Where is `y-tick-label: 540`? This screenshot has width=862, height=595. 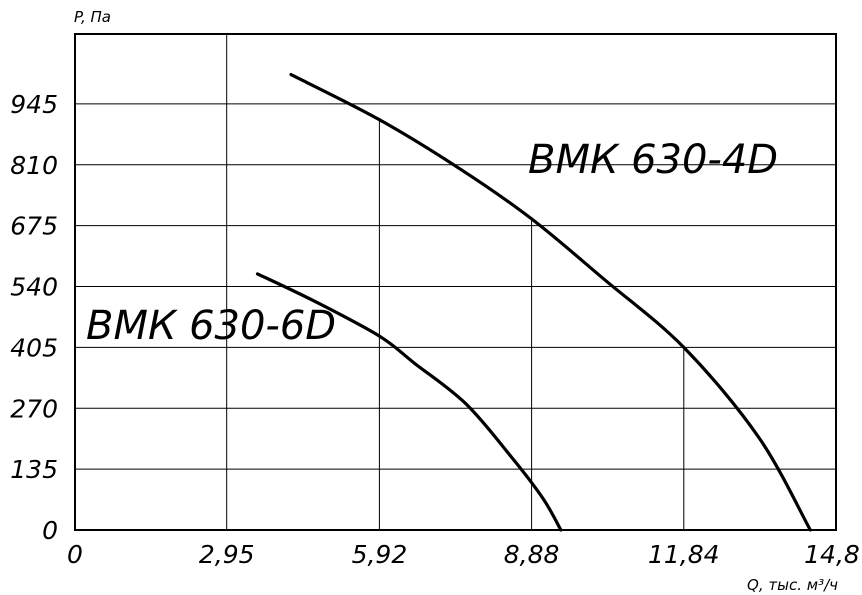 y-tick-label: 540 is located at coordinates (34, 287).